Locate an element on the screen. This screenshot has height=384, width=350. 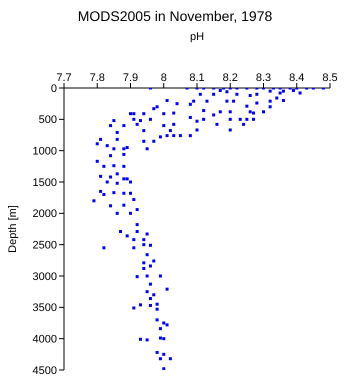
x-tick-label: 8.1 is located at coordinates (197, 78).